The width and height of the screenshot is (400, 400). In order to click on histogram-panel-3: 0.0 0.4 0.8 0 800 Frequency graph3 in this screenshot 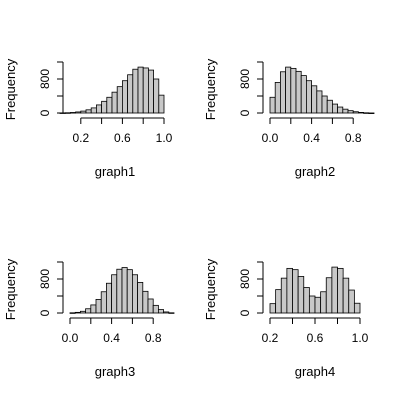, I will do `click(89, 318)`.